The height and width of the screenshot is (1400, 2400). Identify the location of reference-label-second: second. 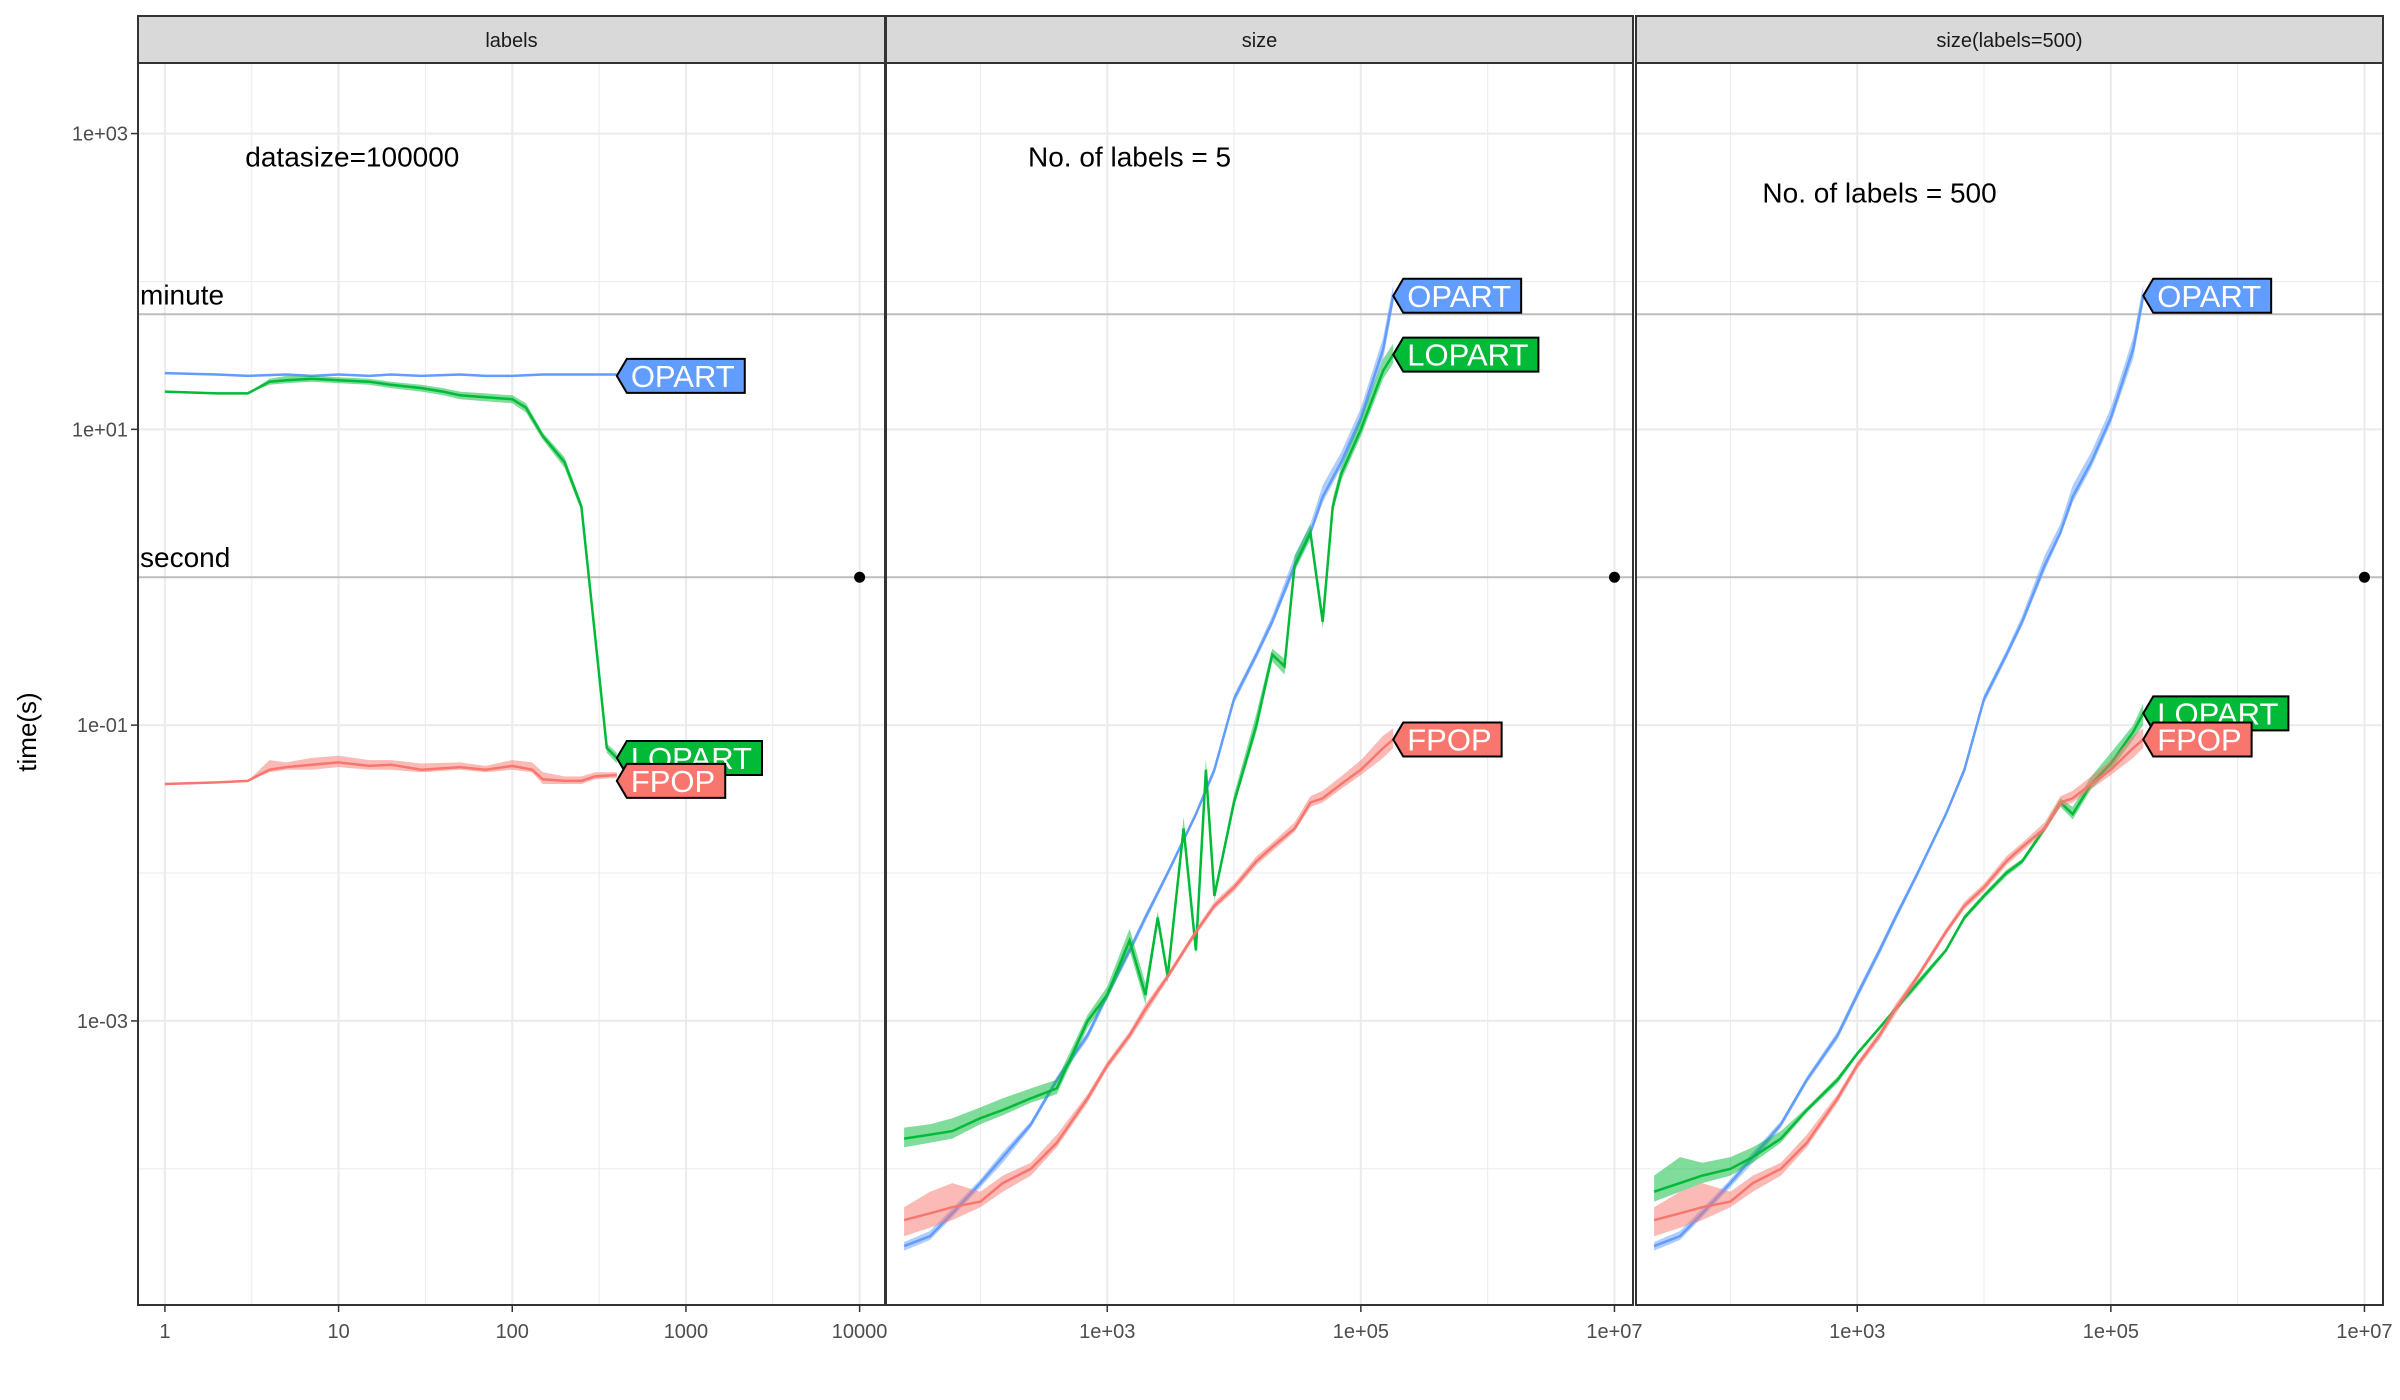
(185, 557).